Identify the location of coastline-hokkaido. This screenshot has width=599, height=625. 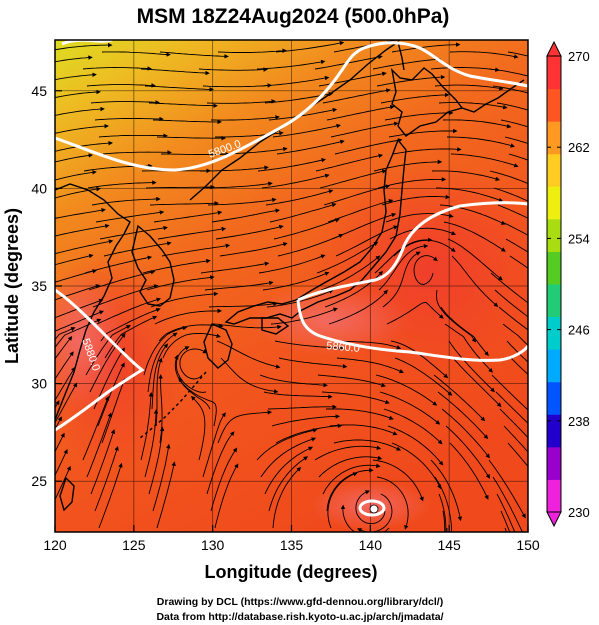
(427, 102).